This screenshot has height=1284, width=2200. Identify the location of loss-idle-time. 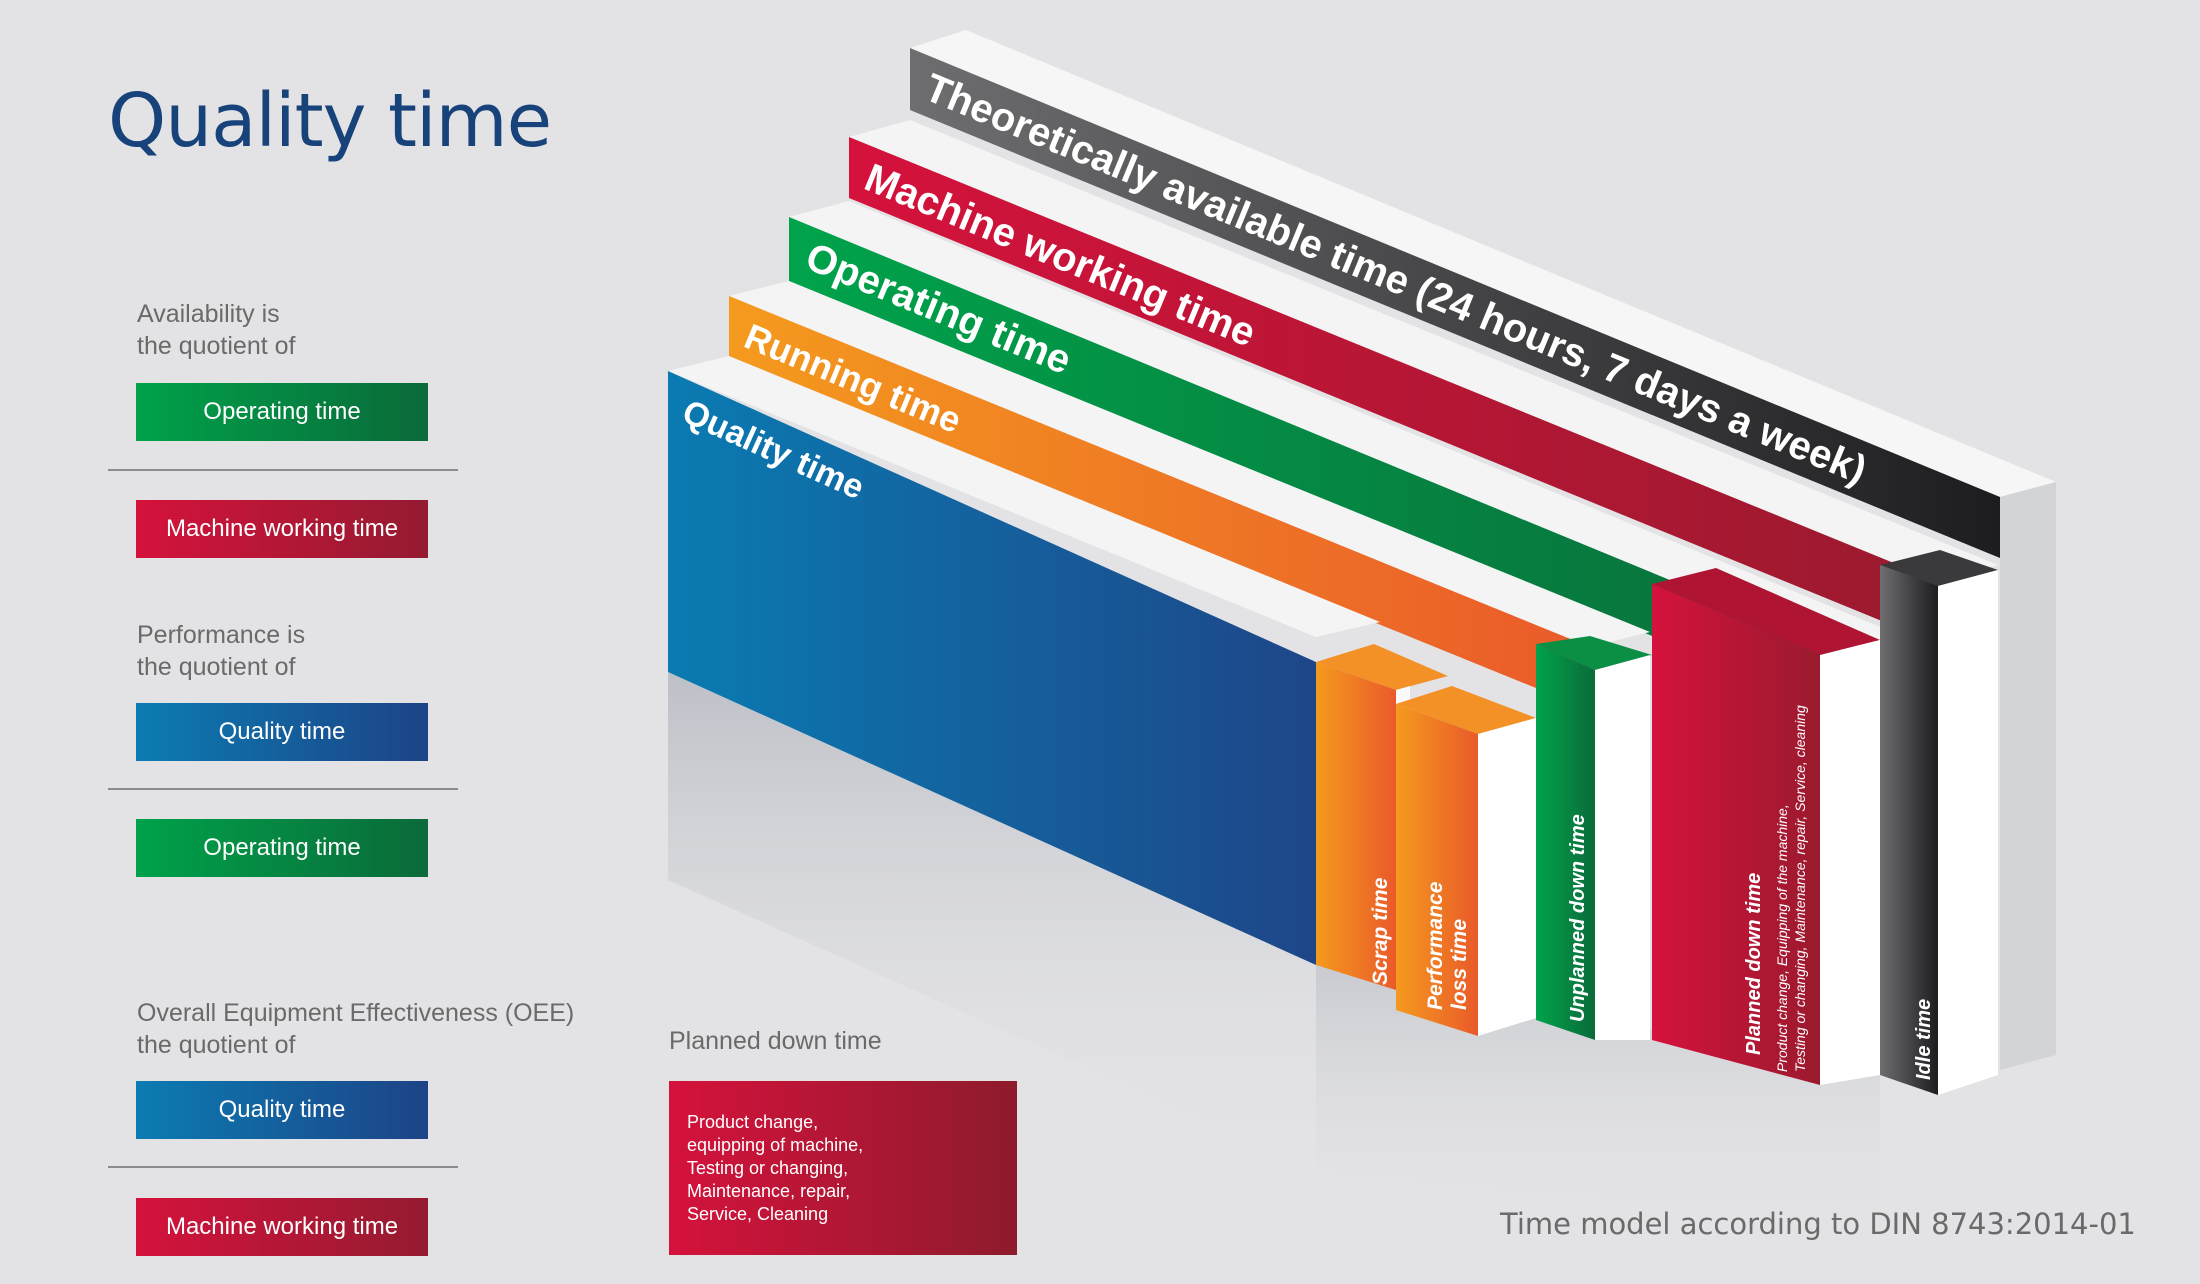
(1939, 822).